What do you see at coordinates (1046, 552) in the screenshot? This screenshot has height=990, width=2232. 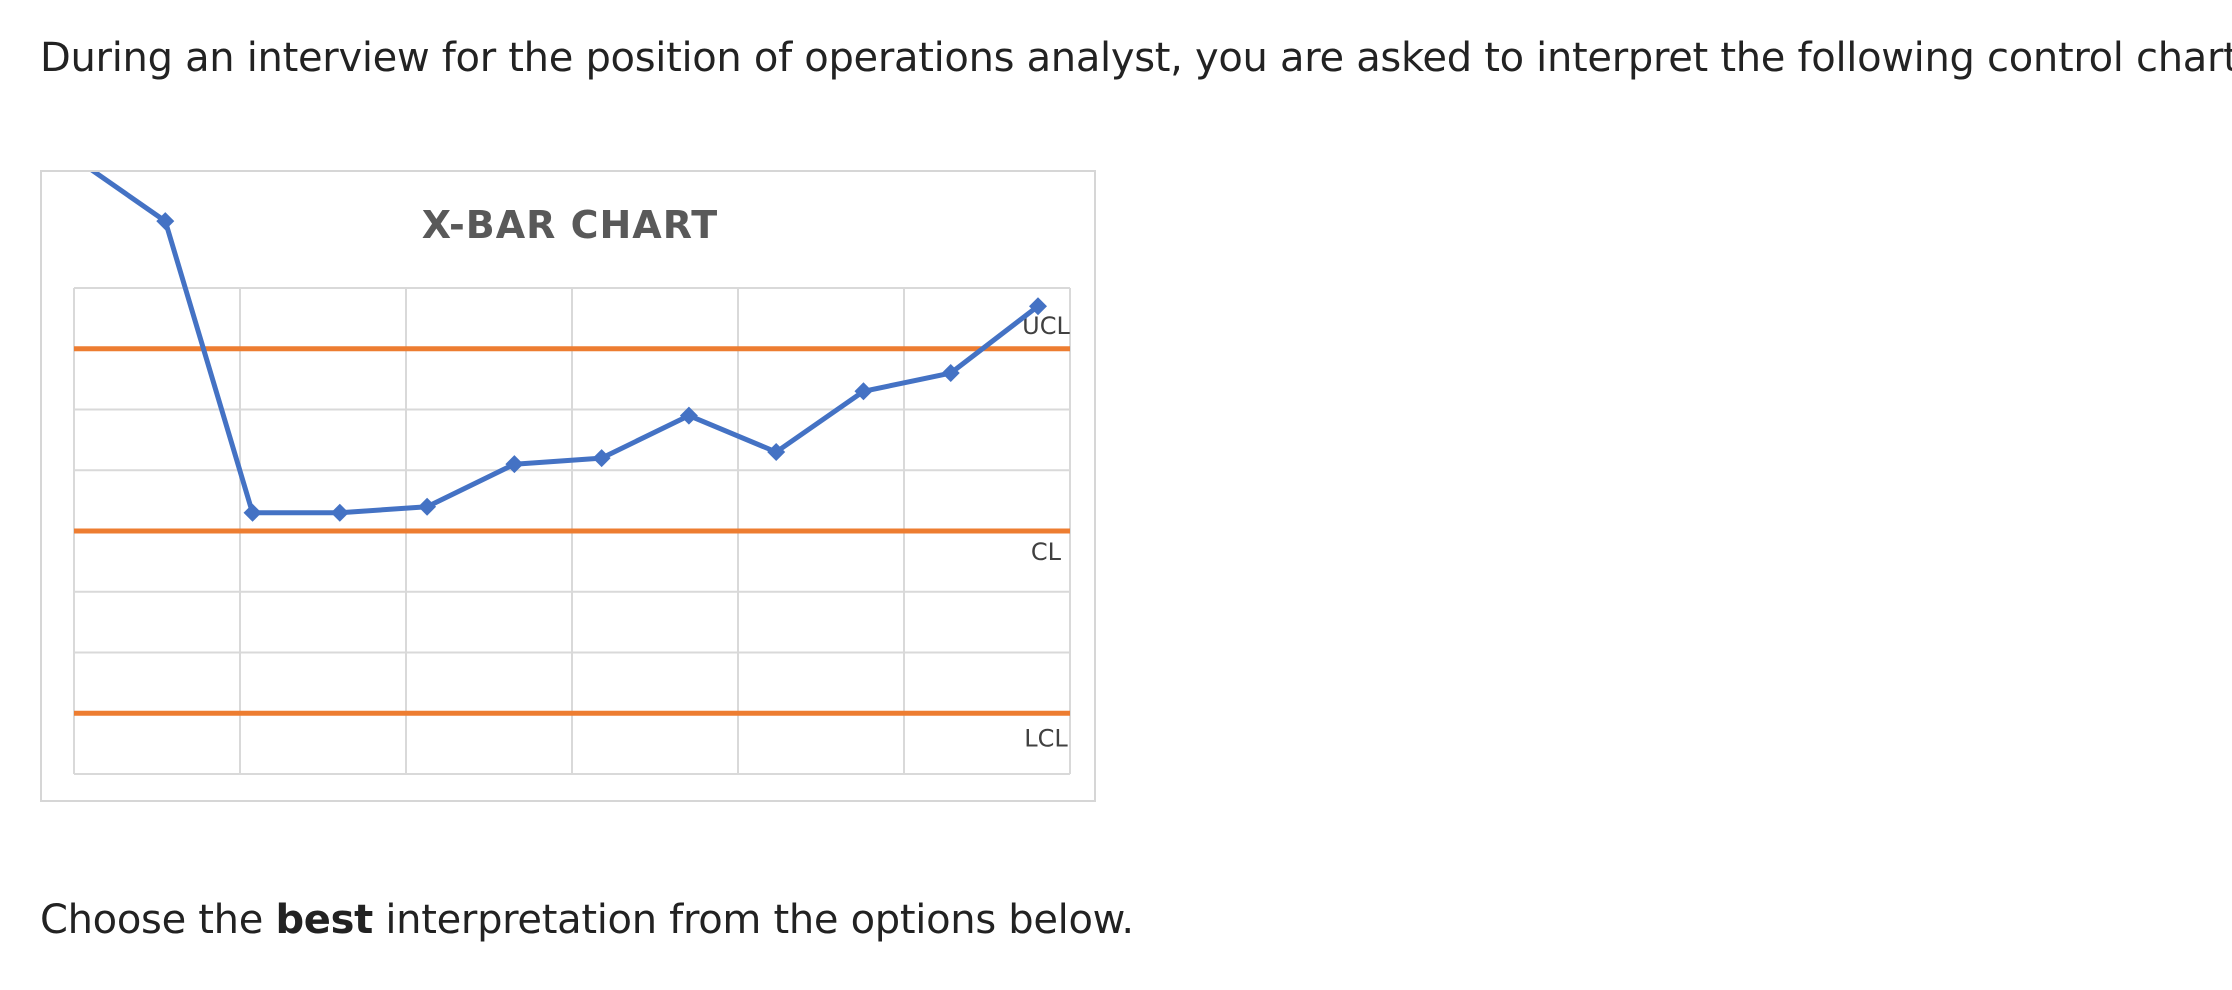 I see `control-limit-cl-label: CL` at bounding box center [1046, 552].